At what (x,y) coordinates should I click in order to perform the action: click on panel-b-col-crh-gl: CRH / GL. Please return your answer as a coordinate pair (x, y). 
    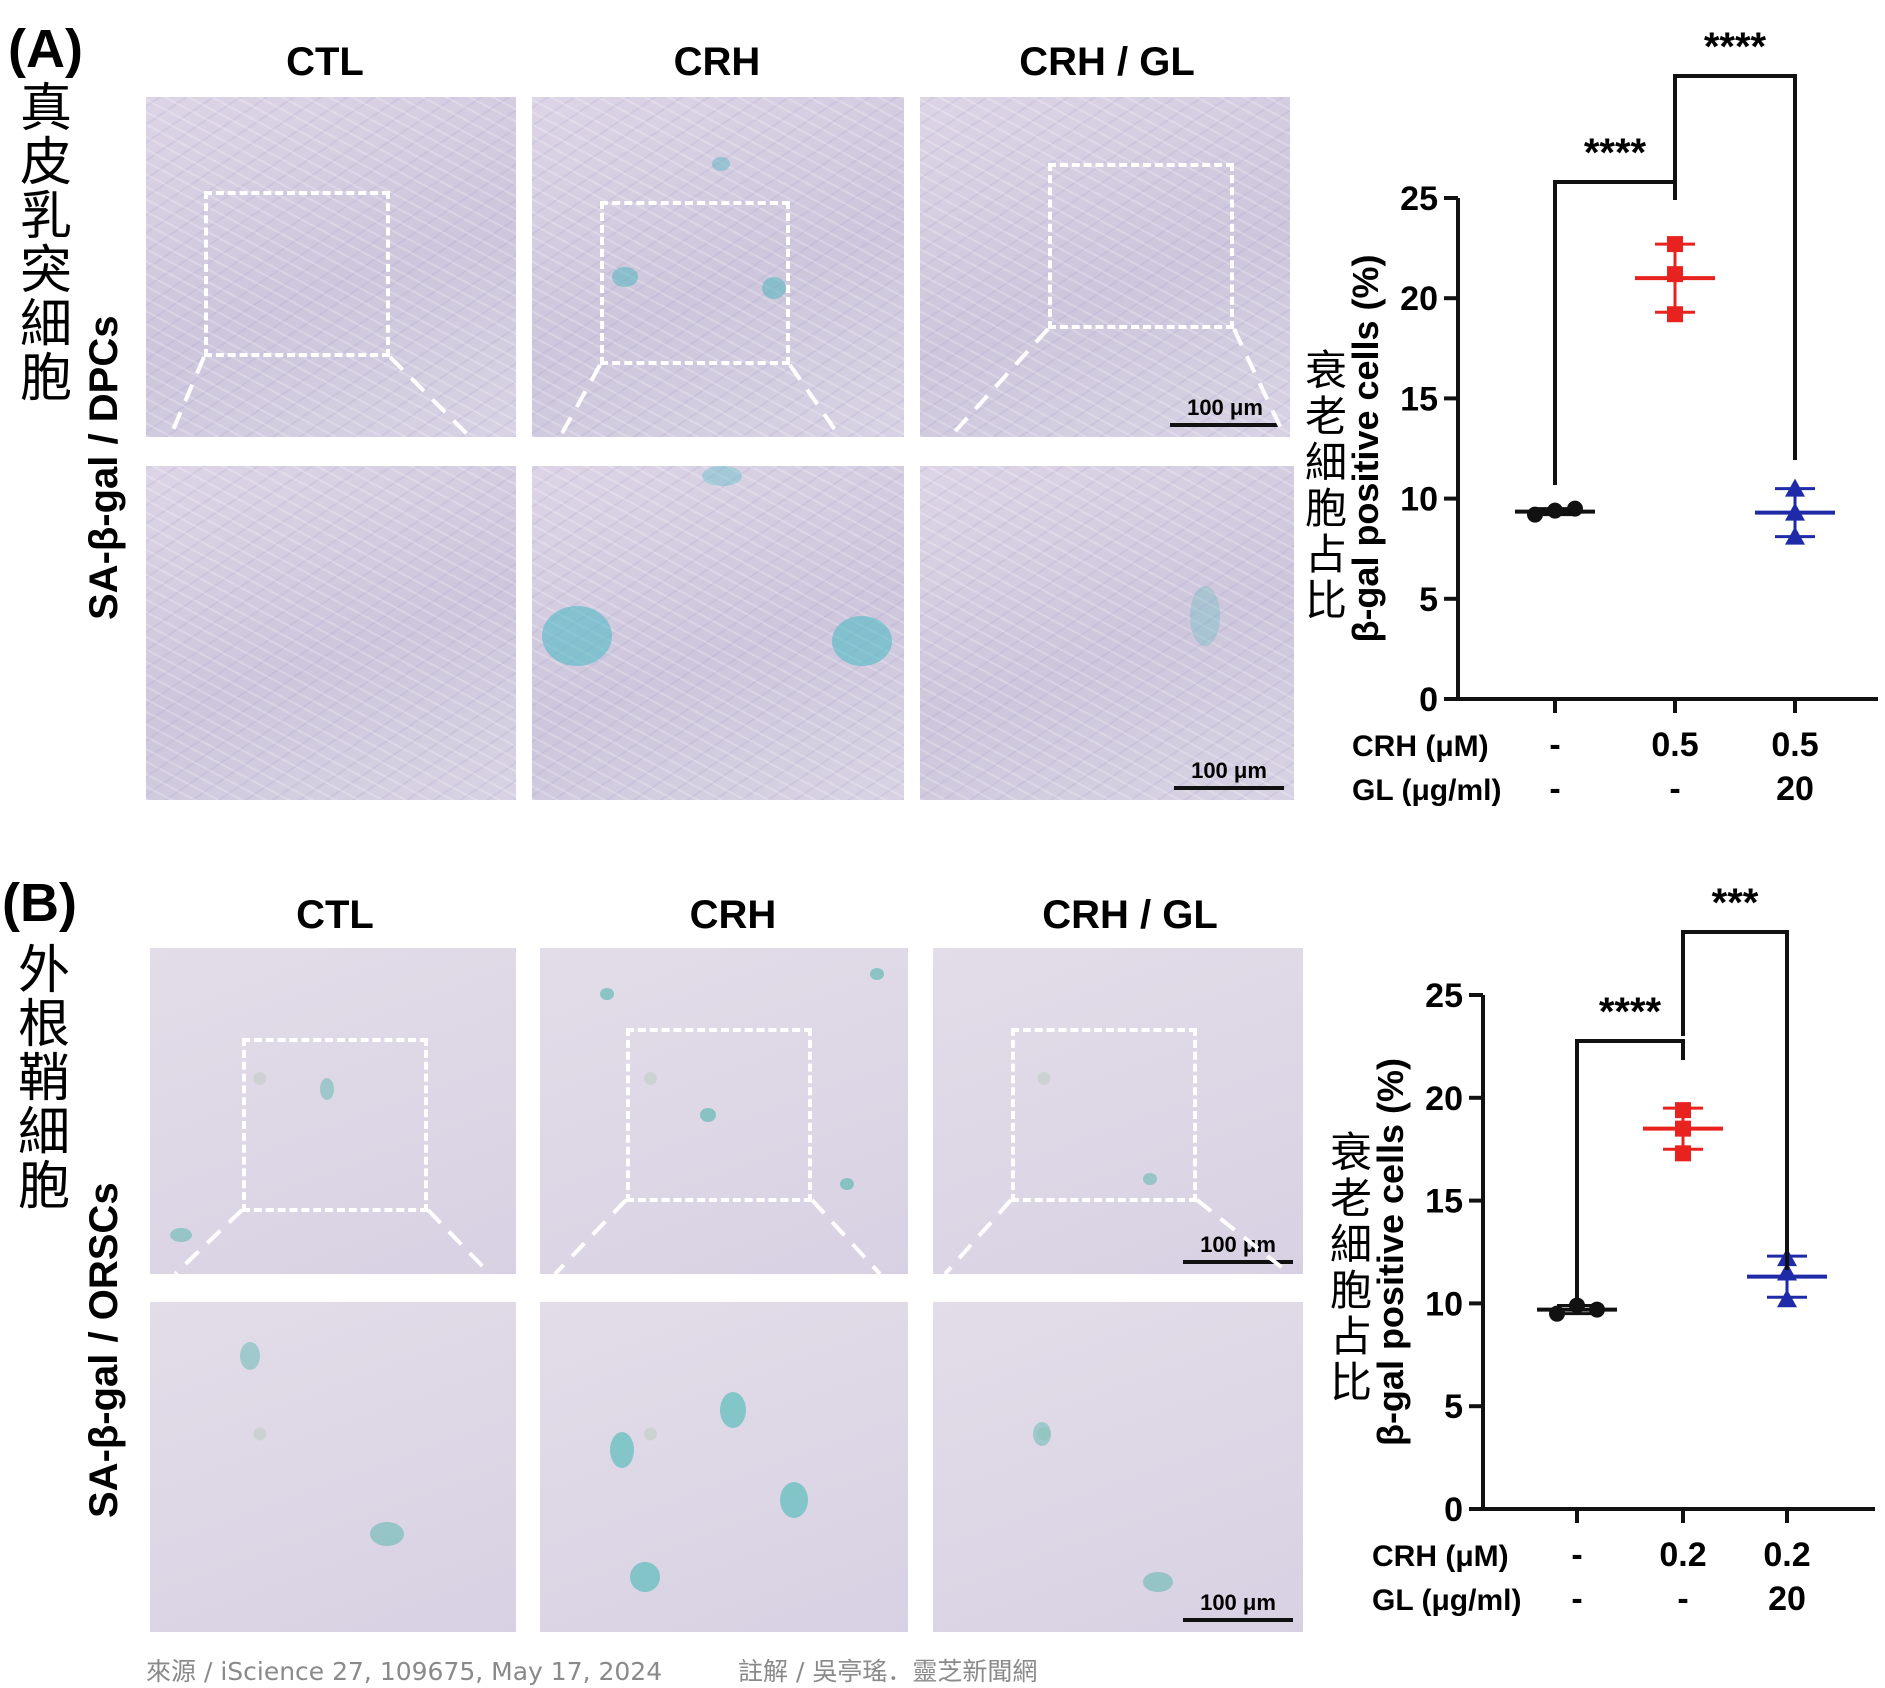
    Looking at the image, I should click on (1130, 915).